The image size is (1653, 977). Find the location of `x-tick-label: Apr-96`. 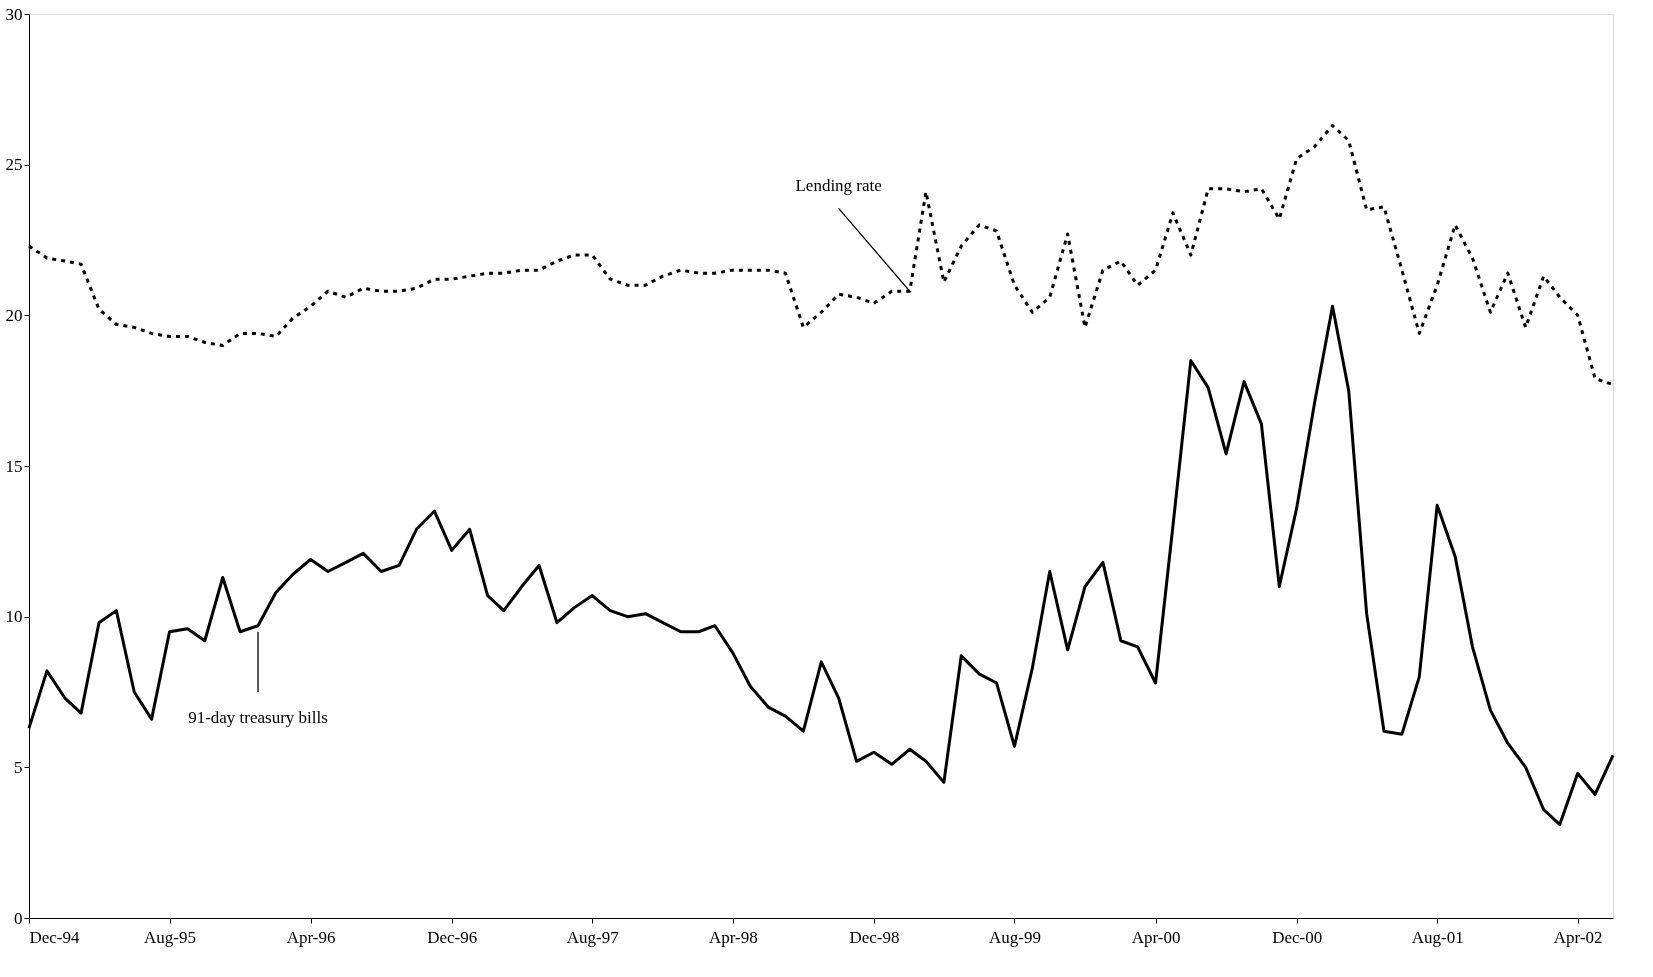

x-tick-label: Apr-96 is located at coordinates (311, 937).